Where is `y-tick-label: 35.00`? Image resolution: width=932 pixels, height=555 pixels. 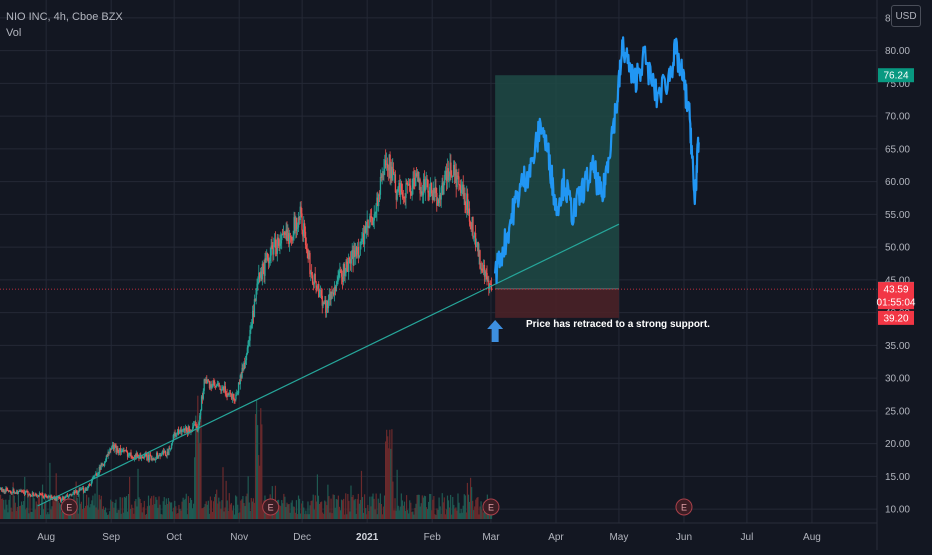 y-tick-label: 35.00 is located at coordinates (897, 346).